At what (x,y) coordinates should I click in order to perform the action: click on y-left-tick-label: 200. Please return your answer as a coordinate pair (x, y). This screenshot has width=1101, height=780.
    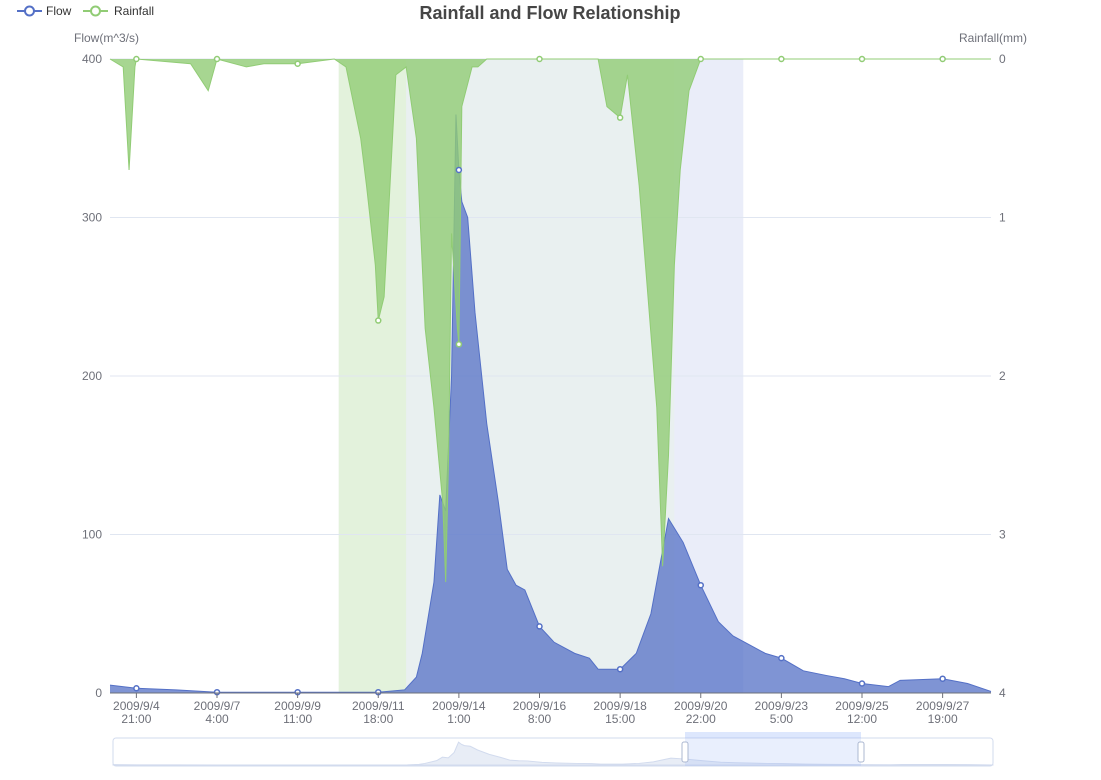
    Looking at the image, I should click on (92, 376).